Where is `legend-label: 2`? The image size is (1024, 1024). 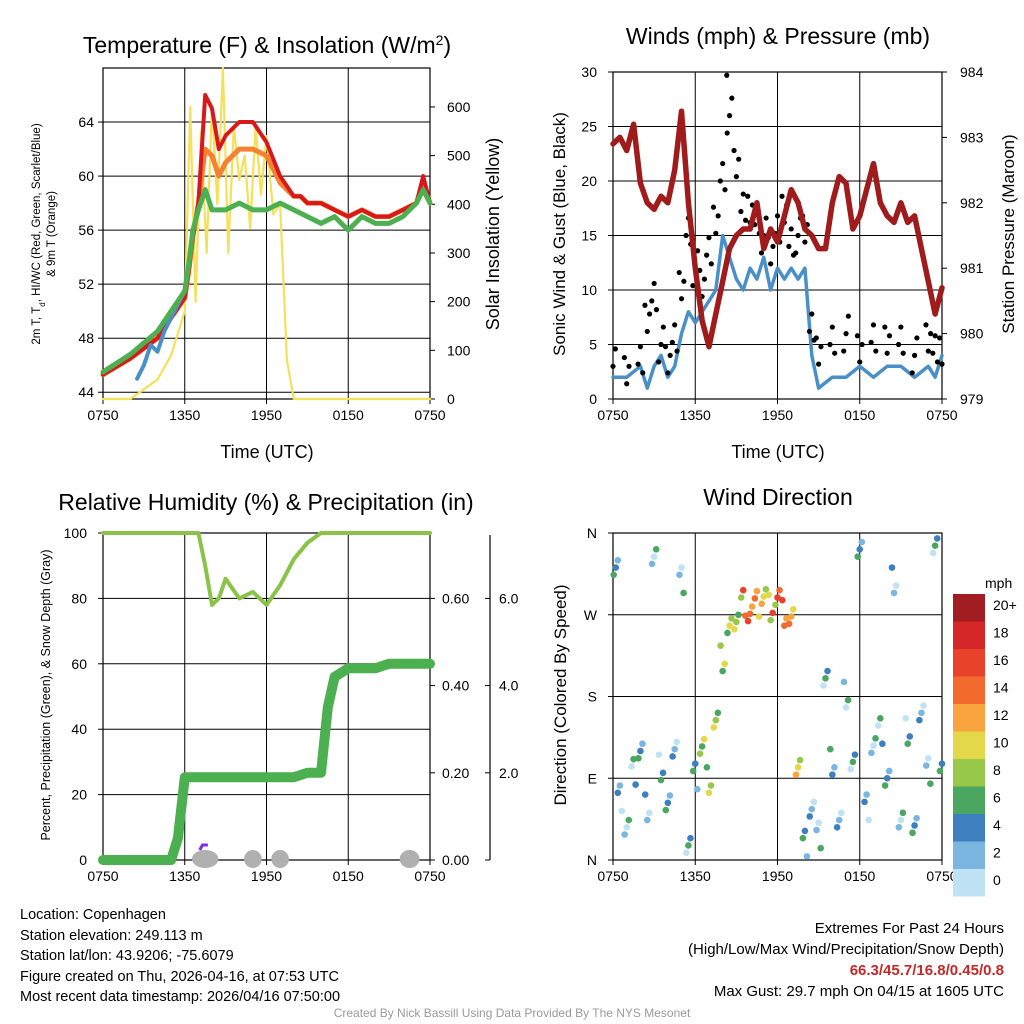
legend-label: 2 is located at coordinates (997, 853).